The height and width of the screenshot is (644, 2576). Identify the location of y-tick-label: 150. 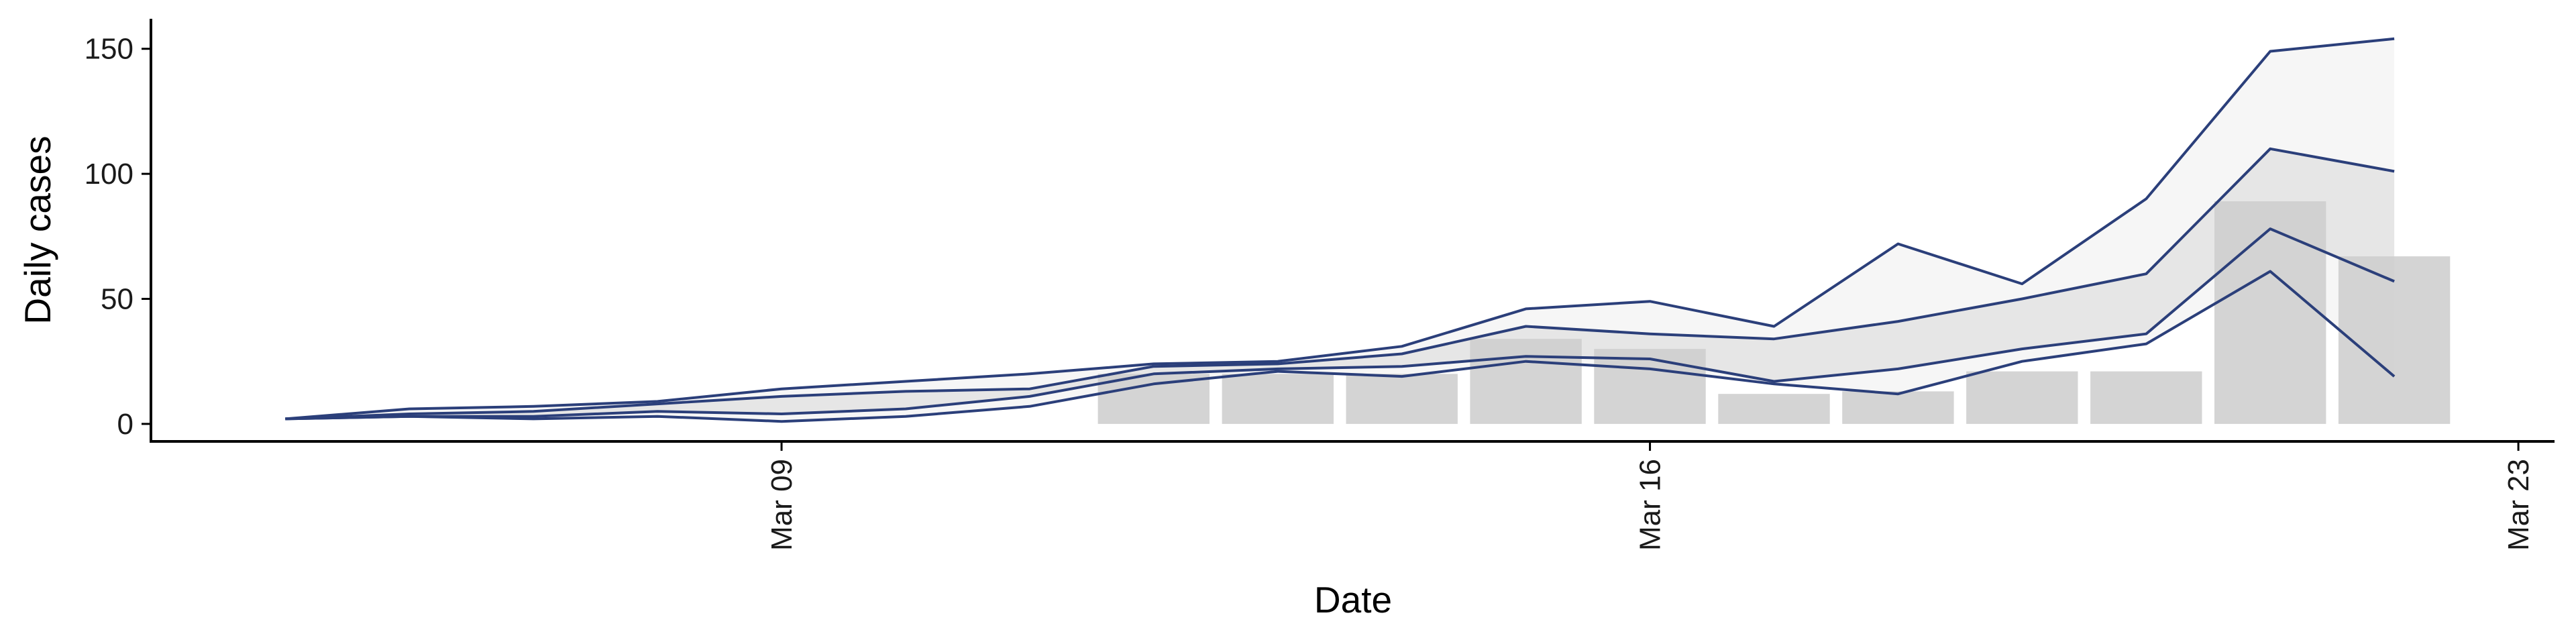
(109, 49).